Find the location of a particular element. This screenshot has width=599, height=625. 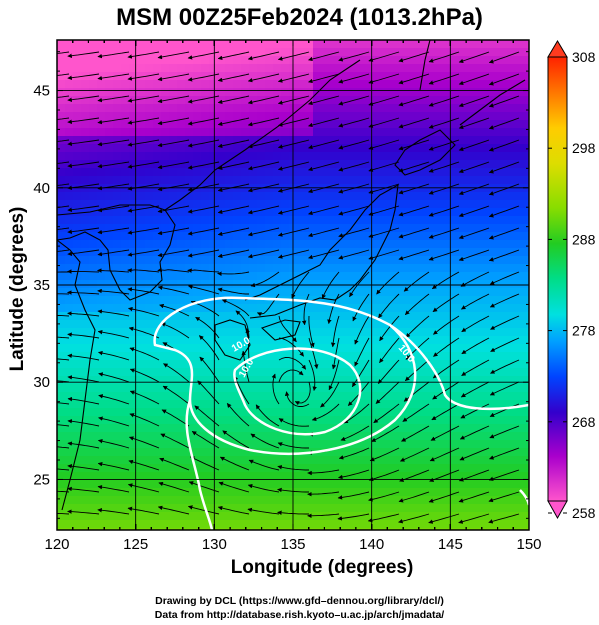

japan-hokkaido is located at coordinates (425, 152).